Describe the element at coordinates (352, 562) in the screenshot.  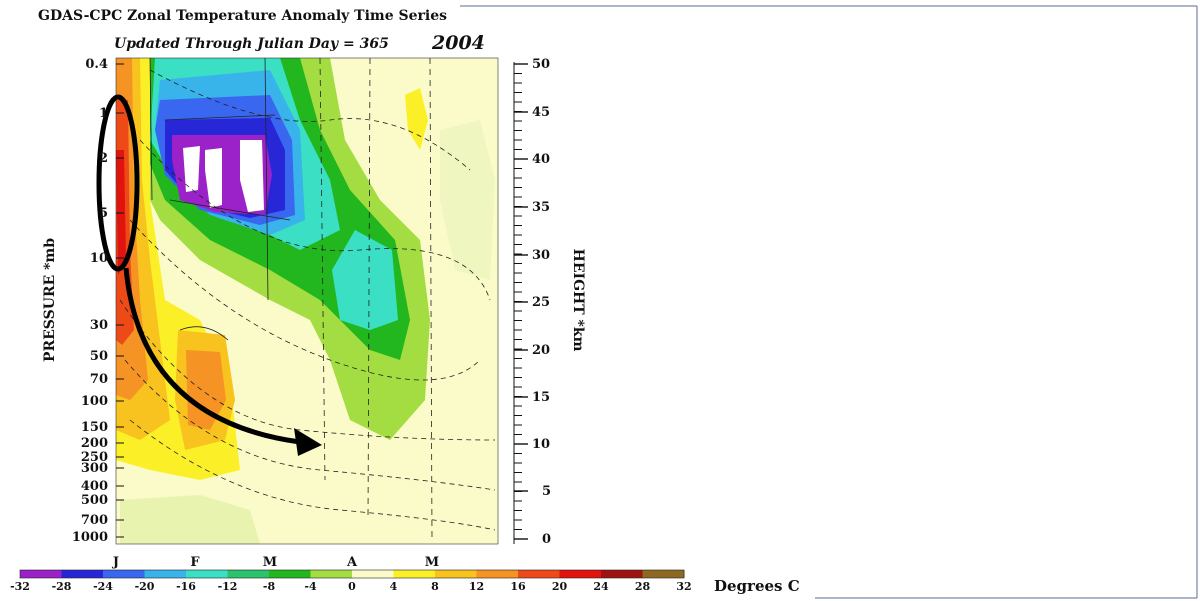
I see `month-label: A` at that location.